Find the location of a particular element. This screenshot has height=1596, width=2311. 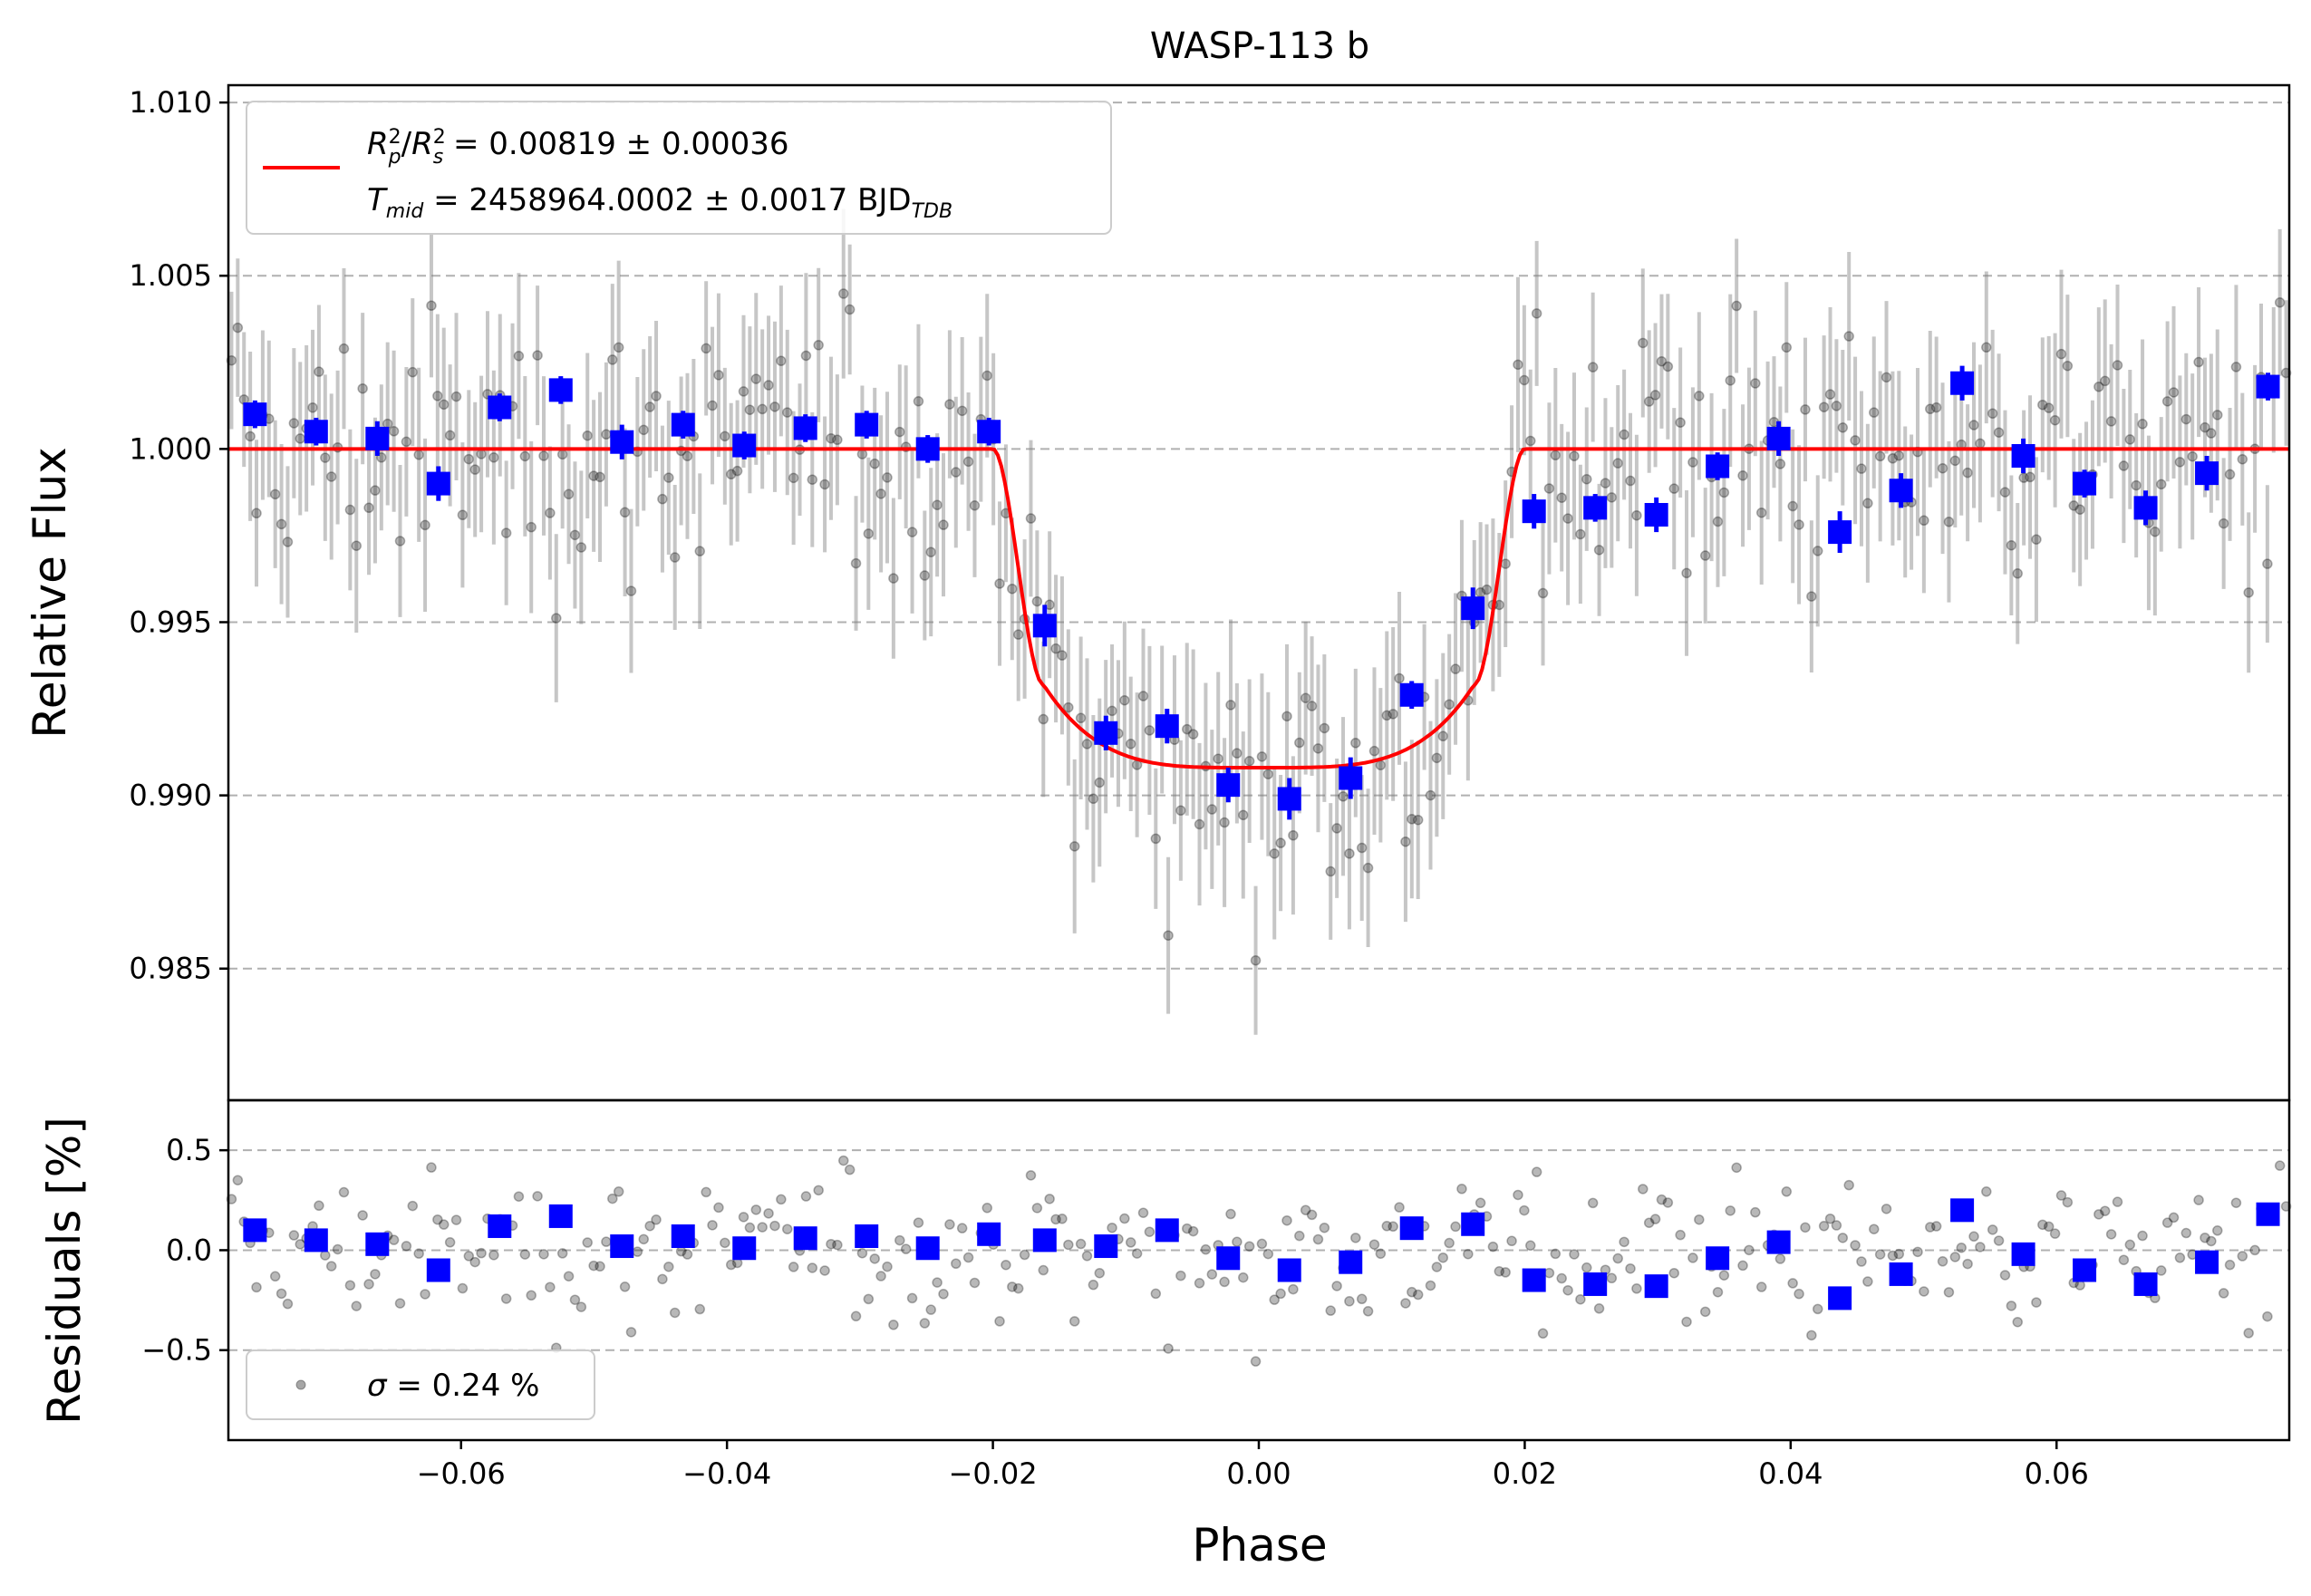

bottom-legend-box is located at coordinates (420, 1384).